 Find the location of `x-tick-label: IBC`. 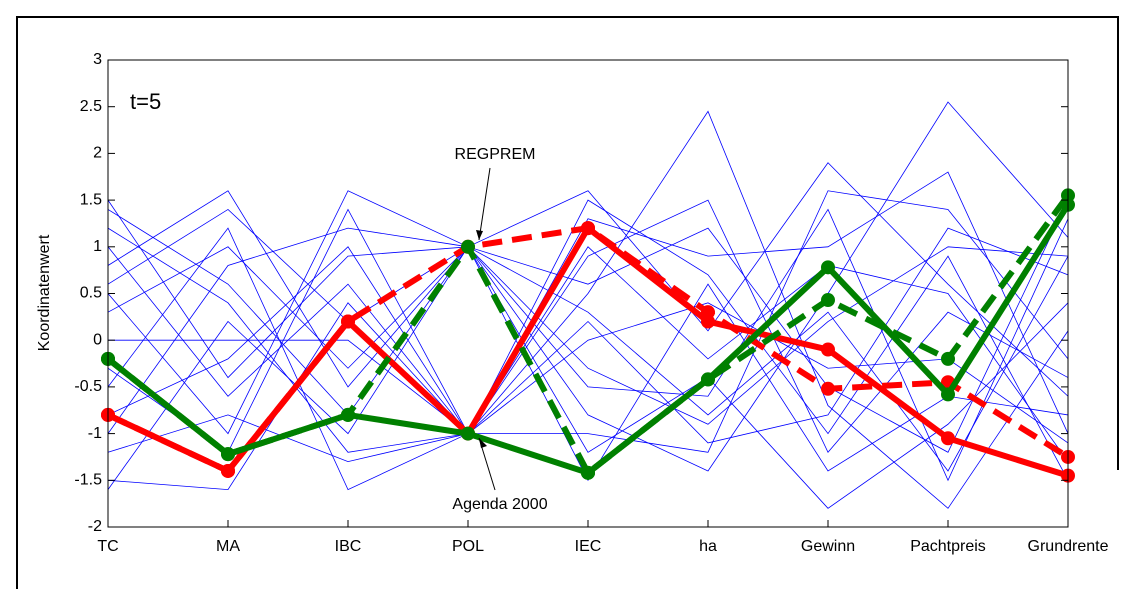

x-tick-label: IBC is located at coordinates (348, 546).